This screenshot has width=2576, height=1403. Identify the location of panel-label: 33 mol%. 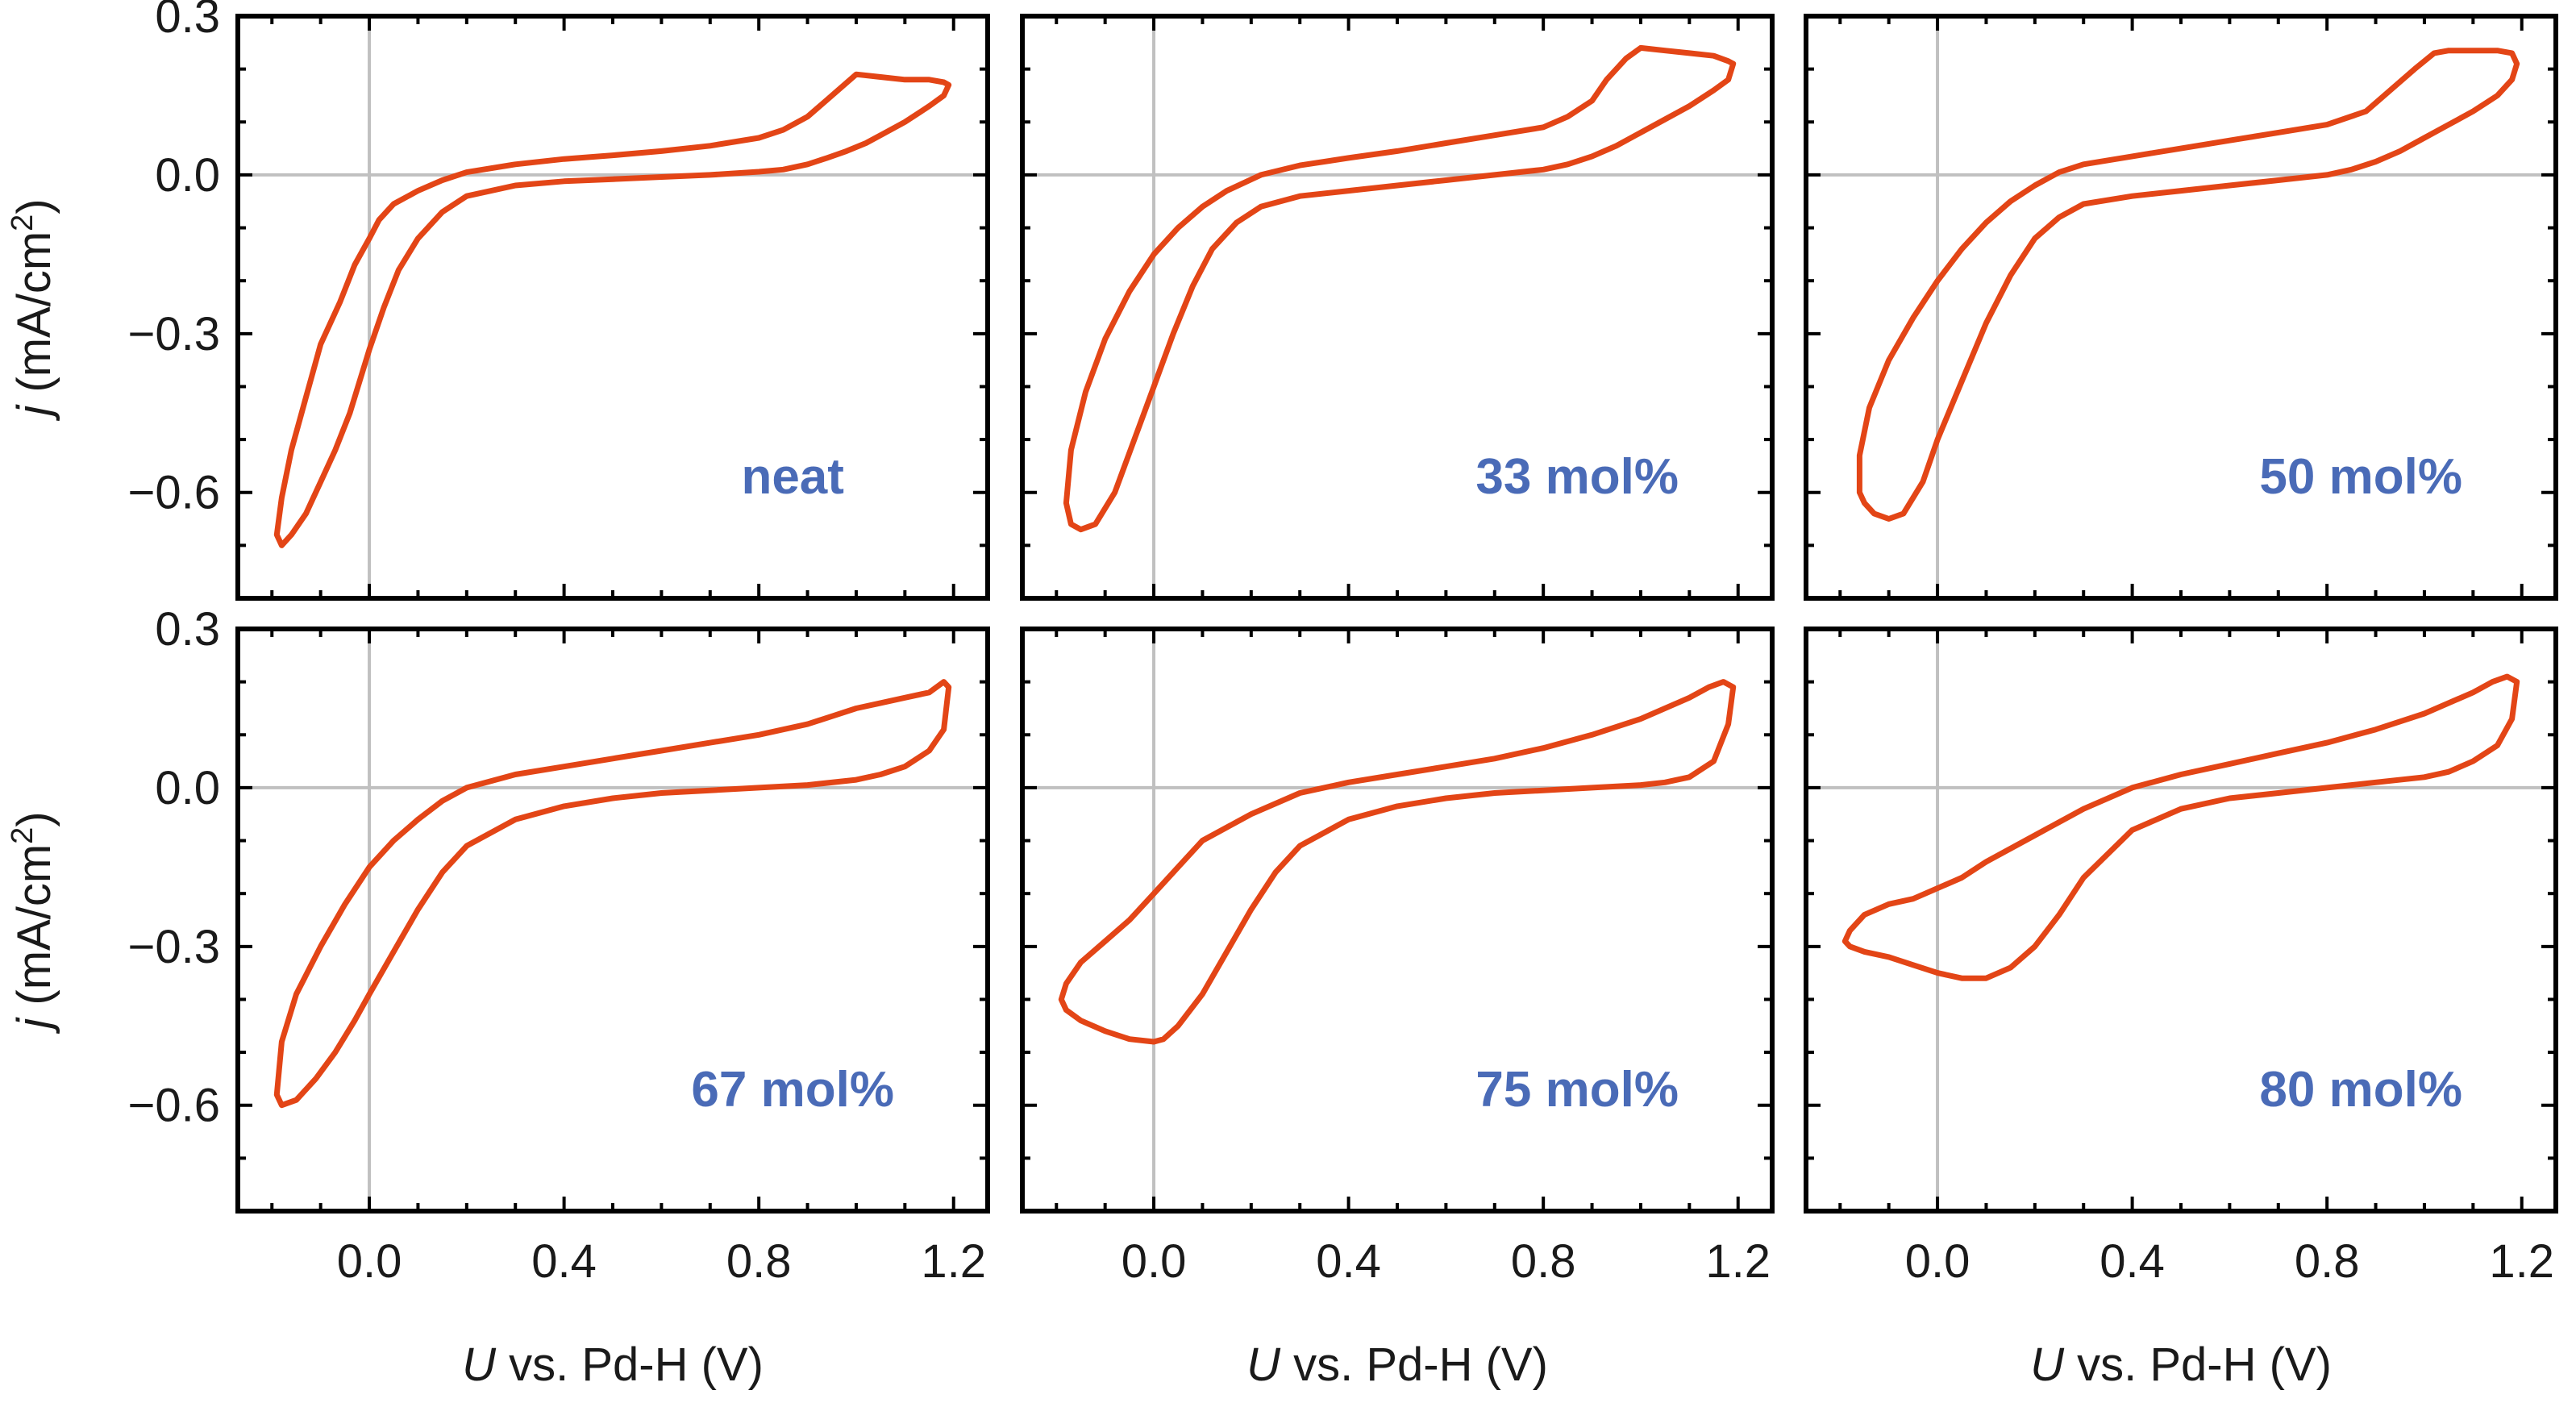
(1577, 477).